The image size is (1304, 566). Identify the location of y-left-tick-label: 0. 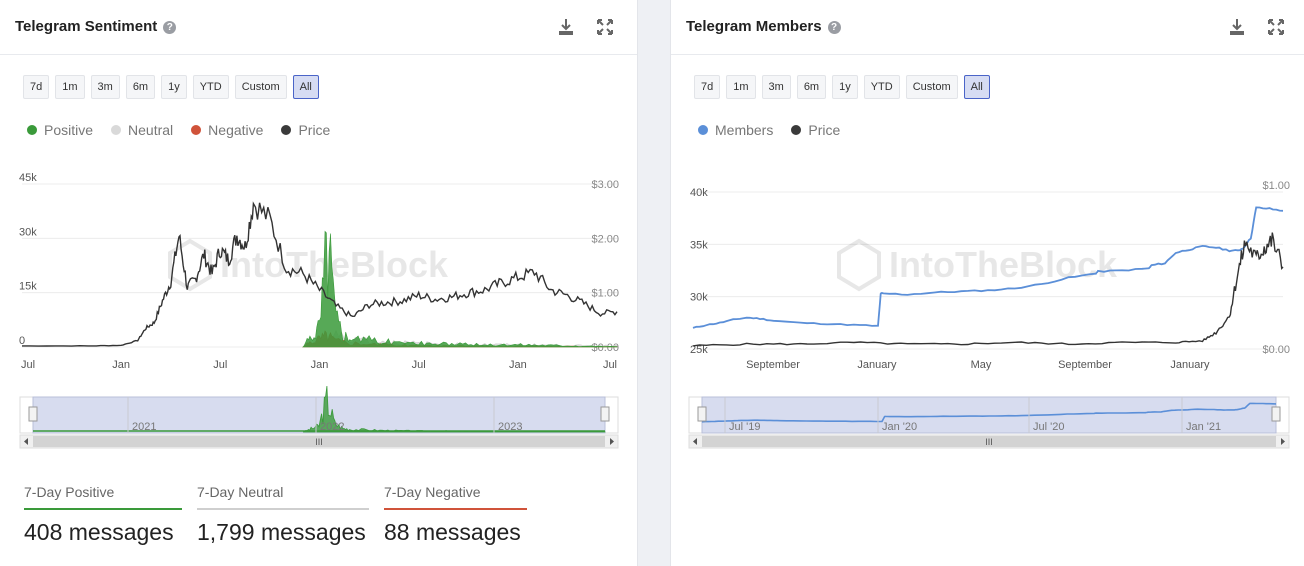
(22, 341).